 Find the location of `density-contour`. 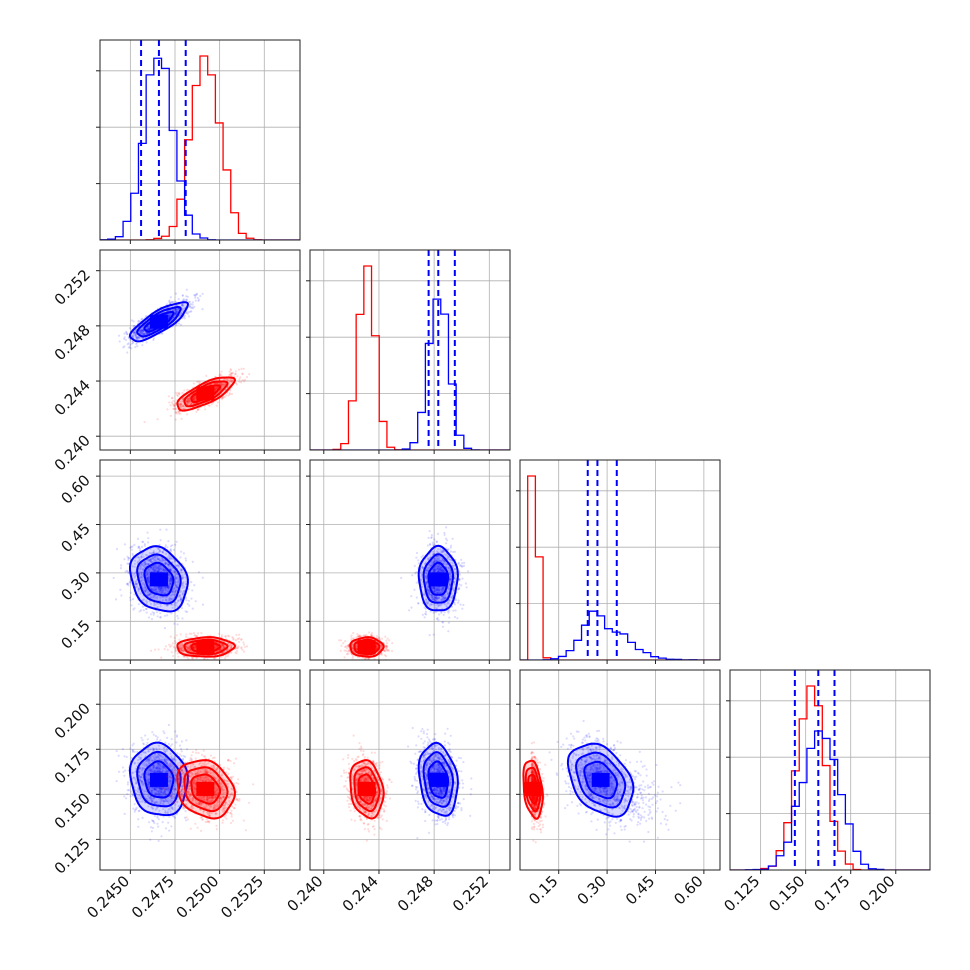

density-contour is located at coordinates (159, 579).